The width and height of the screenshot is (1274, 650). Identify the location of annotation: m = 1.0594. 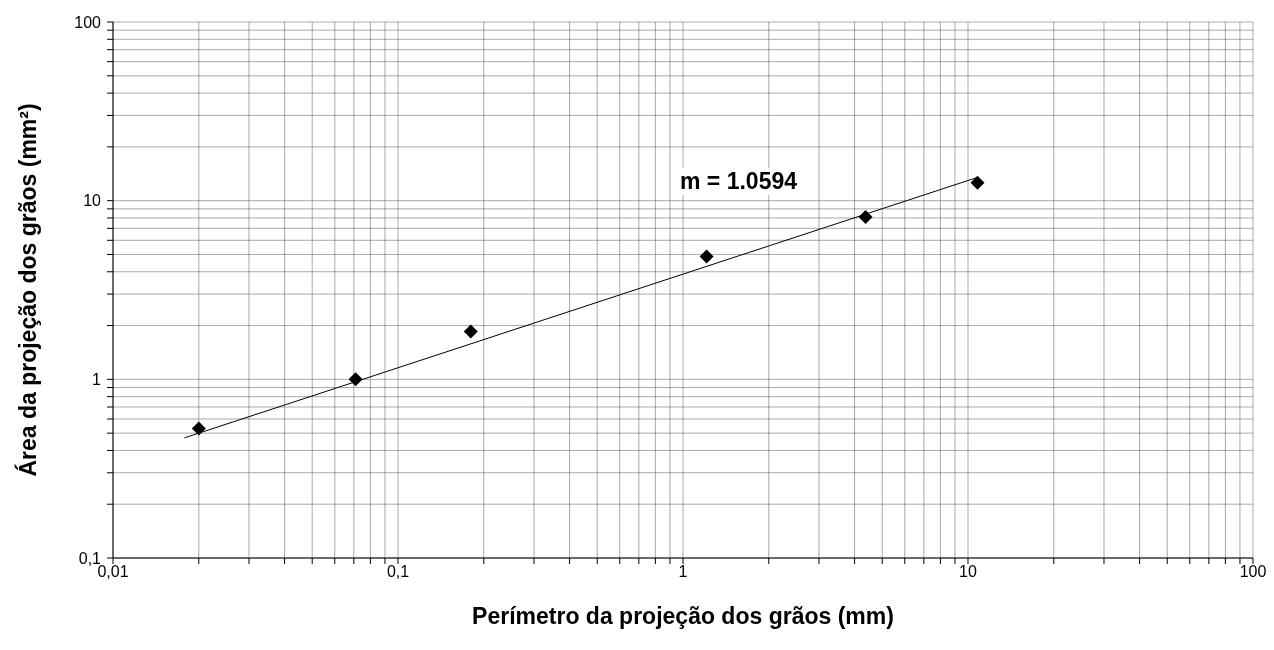
(739, 181).